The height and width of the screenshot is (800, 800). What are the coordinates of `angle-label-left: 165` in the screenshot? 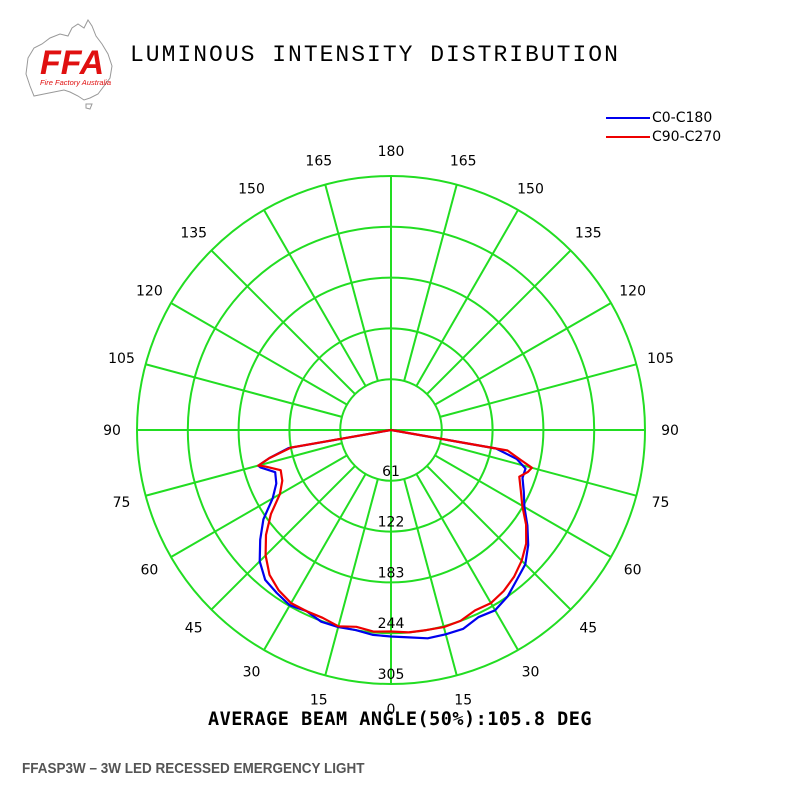 It's located at (318, 162).